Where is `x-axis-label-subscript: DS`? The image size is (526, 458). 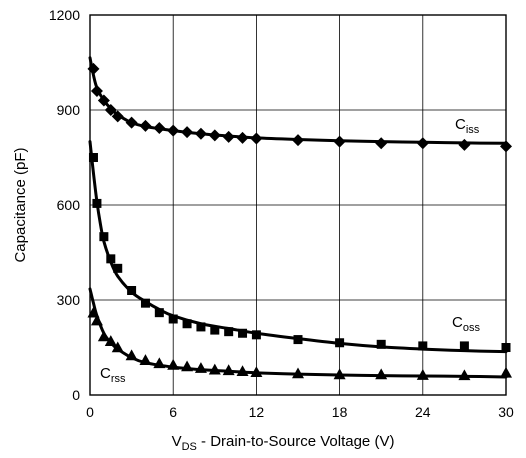
x-axis-label-subscript: DS is located at coordinates (189, 447).